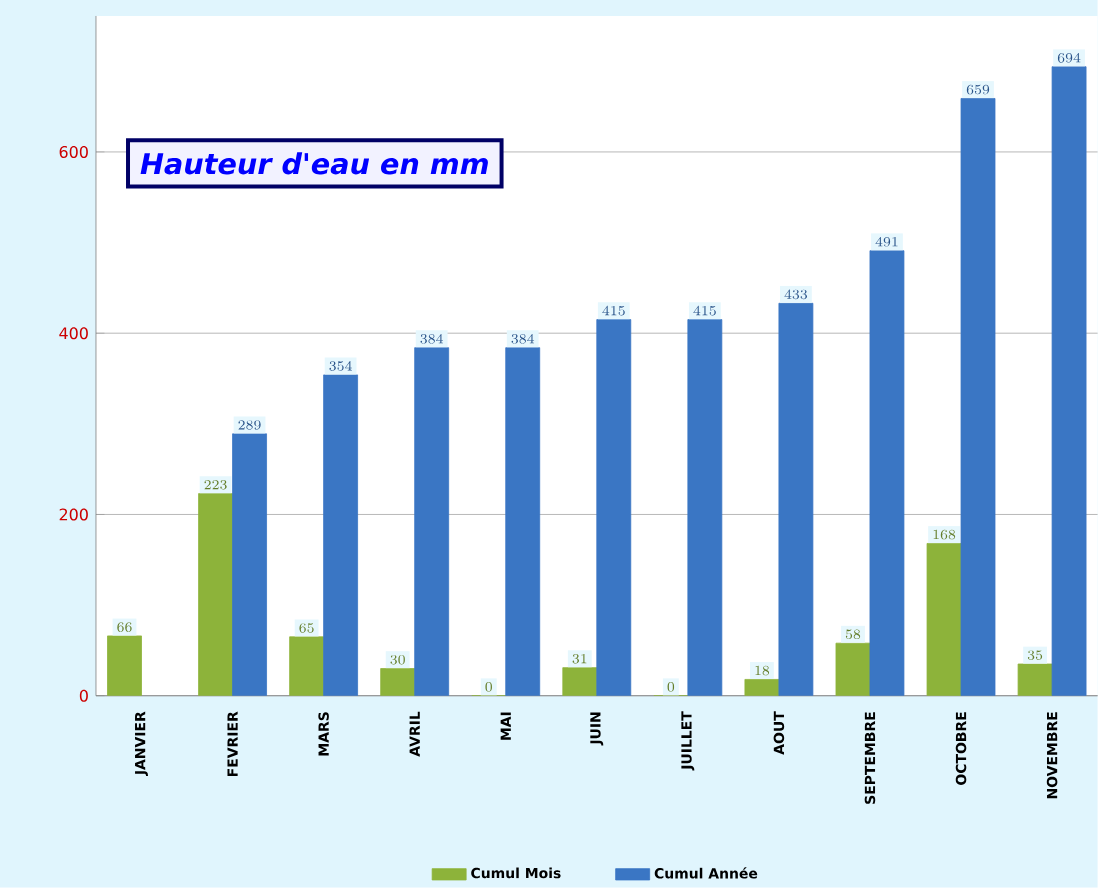  I want to click on text: Hauteur d'eau en mm, so click(314, 163).